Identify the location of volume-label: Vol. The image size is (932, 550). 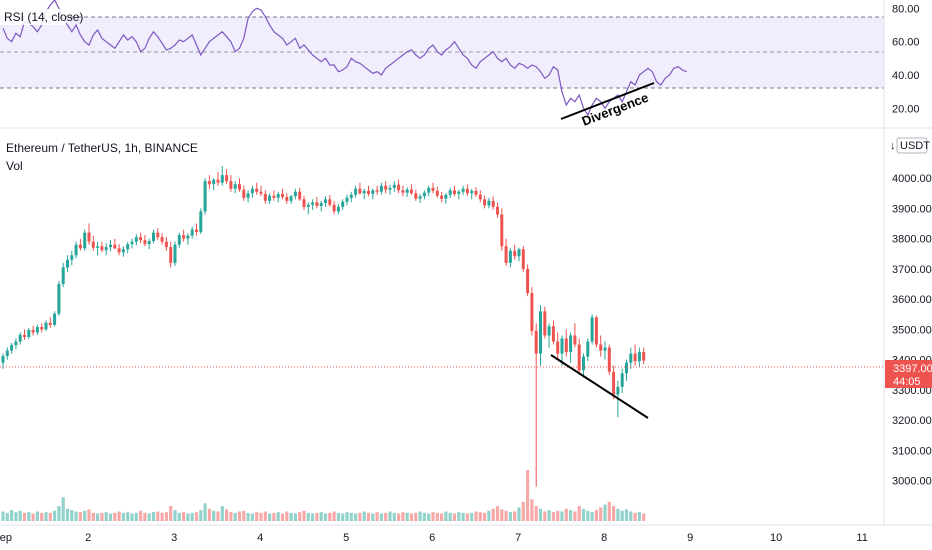
(14, 166).